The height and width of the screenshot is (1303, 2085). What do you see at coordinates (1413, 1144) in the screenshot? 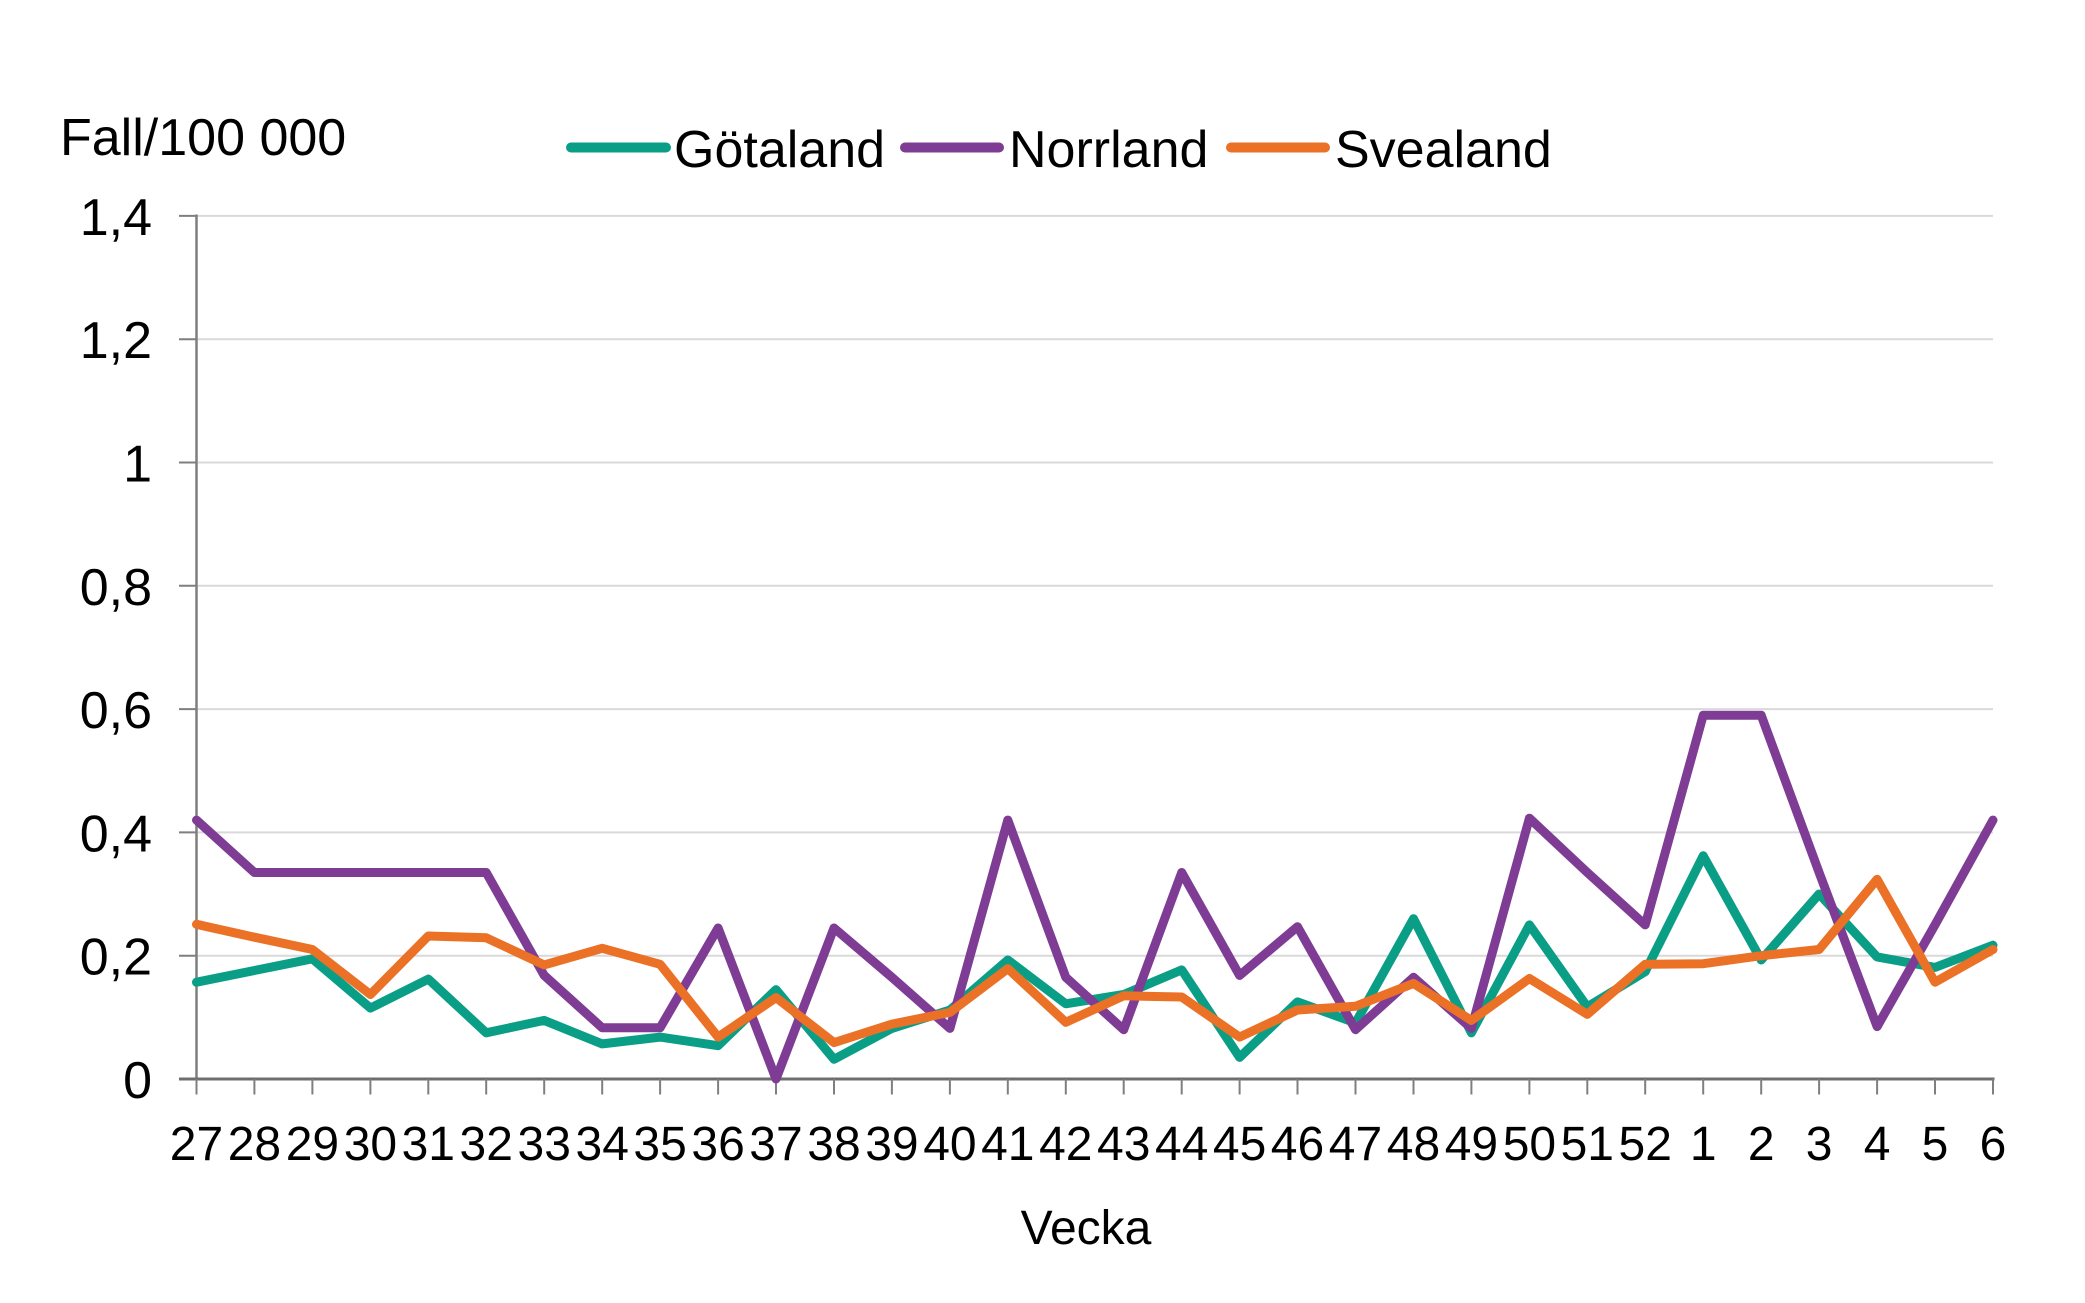
I see `svg-text: 48` at bounding box center [1413, 1144].